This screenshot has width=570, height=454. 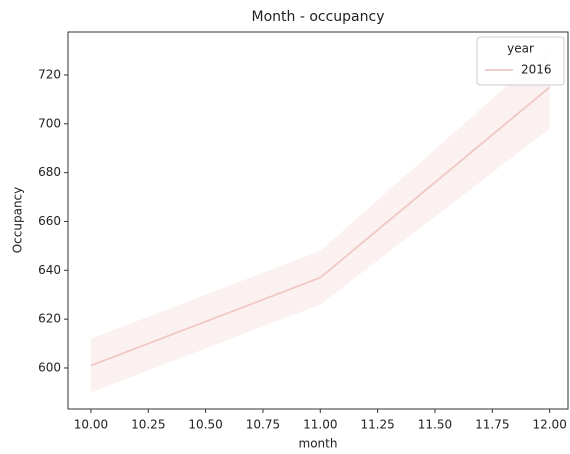 I want to click on x-tick-label: 10.75, so click(x=263, y=425).